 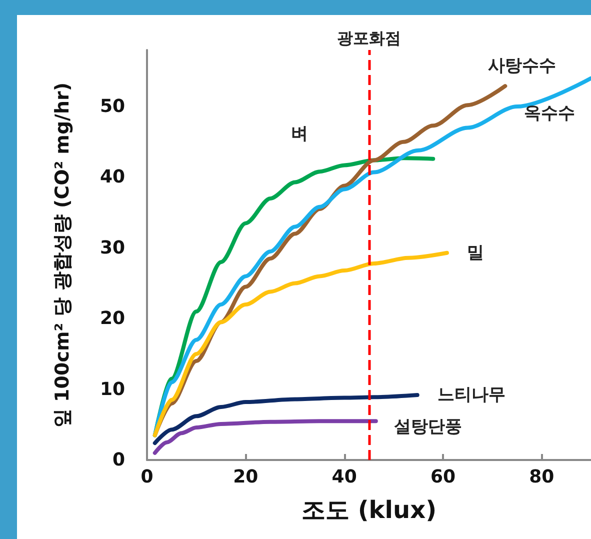 I want to click on ref-line-label: 광포화점, so click(x=369, y=38).